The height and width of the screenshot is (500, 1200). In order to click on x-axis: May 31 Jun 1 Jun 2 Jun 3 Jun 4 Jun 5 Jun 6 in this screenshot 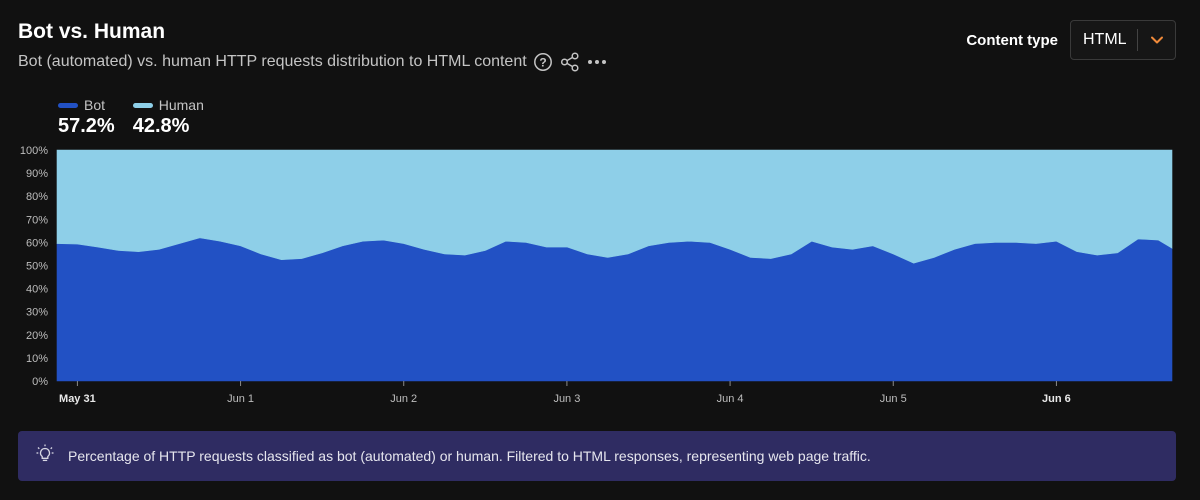, I will do `click(565, 393)`.